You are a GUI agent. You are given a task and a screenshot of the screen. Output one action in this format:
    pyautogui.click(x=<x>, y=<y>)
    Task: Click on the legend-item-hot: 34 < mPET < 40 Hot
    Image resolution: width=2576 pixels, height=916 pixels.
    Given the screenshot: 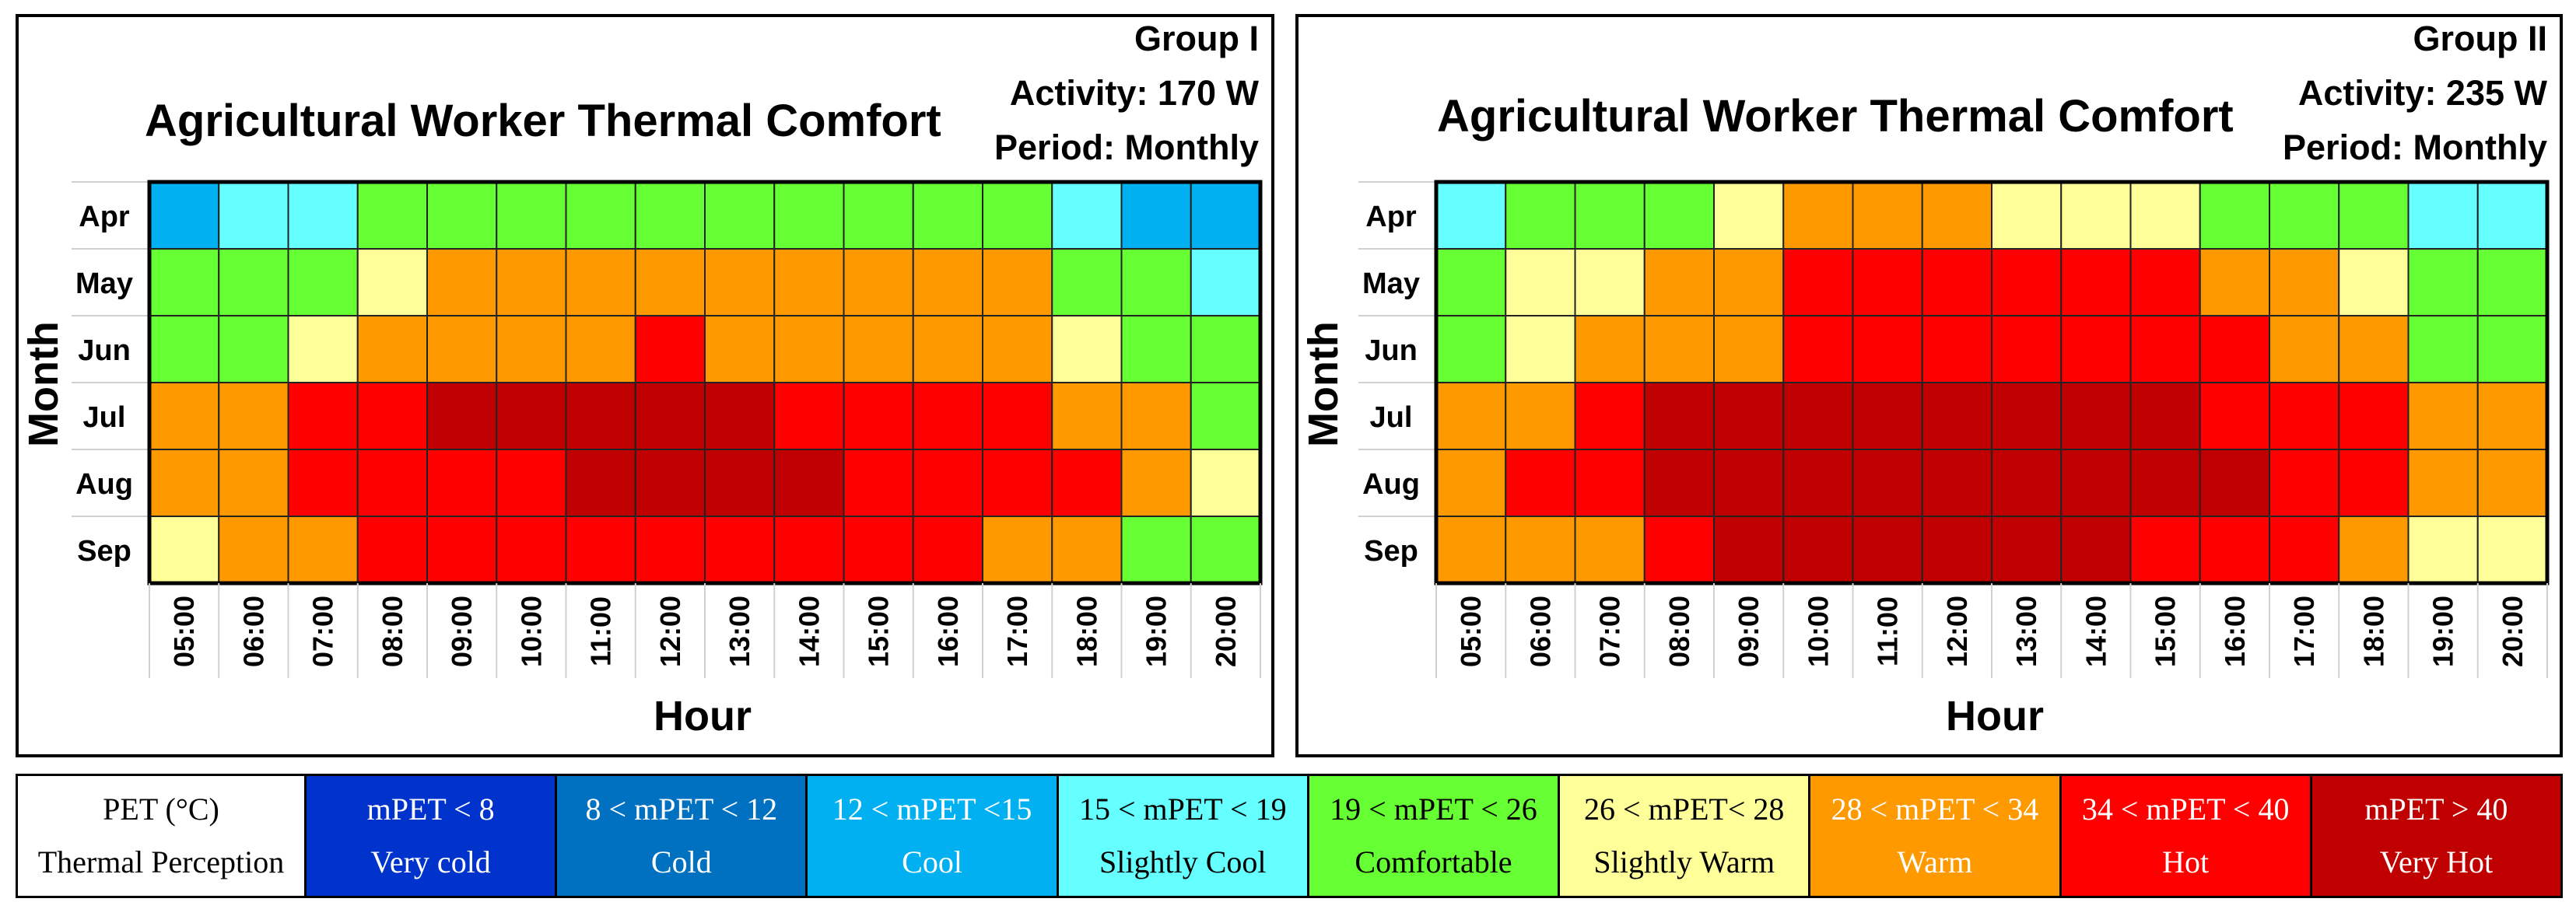 What is the action you would take?
    pyautogui.click(x=2187, y=836)
    